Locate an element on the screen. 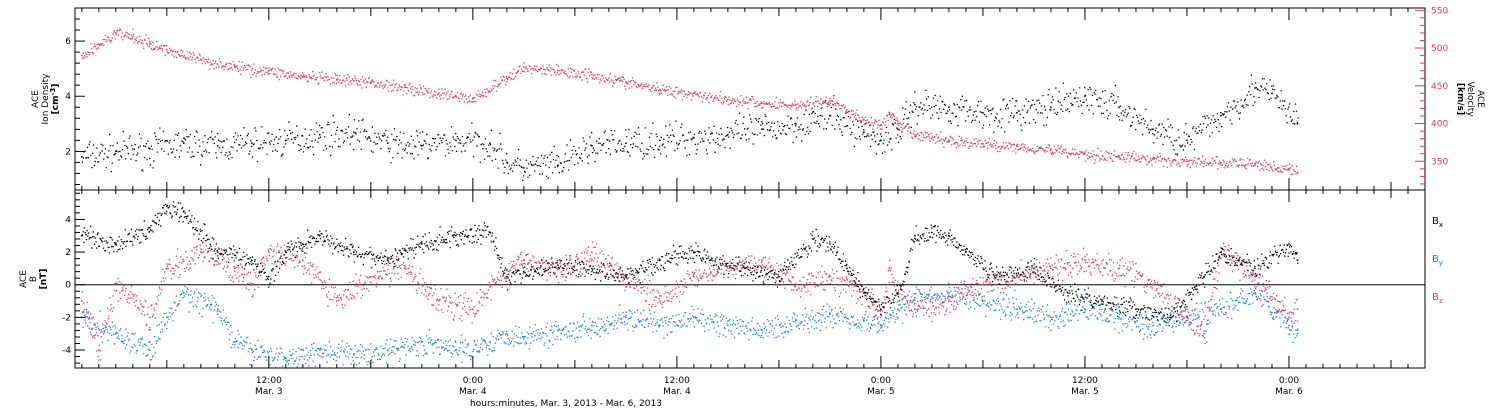 Image resolution: width=1500 pixels, height=410 pixels. y-tick-label: -4 is located at coordinates (66, 351).